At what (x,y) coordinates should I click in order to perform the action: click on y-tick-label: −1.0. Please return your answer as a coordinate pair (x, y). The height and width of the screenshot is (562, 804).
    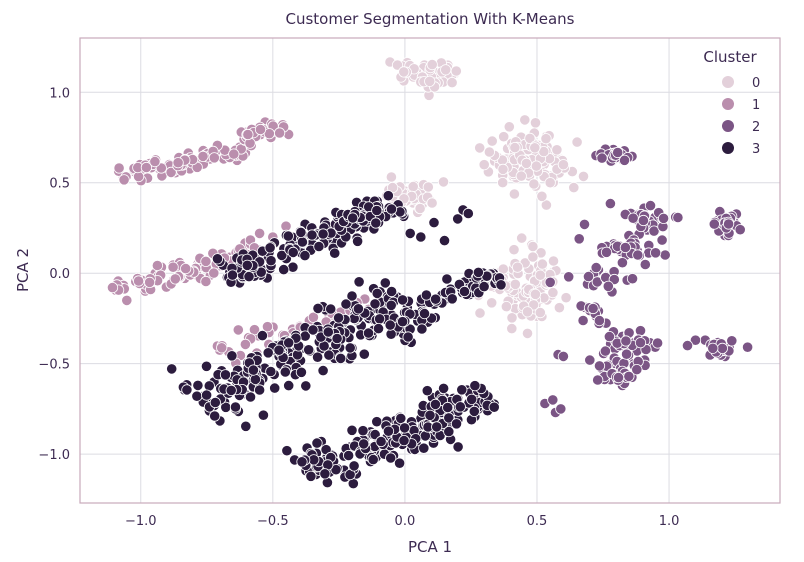
    Looking at the image, I should click on (54, 455).